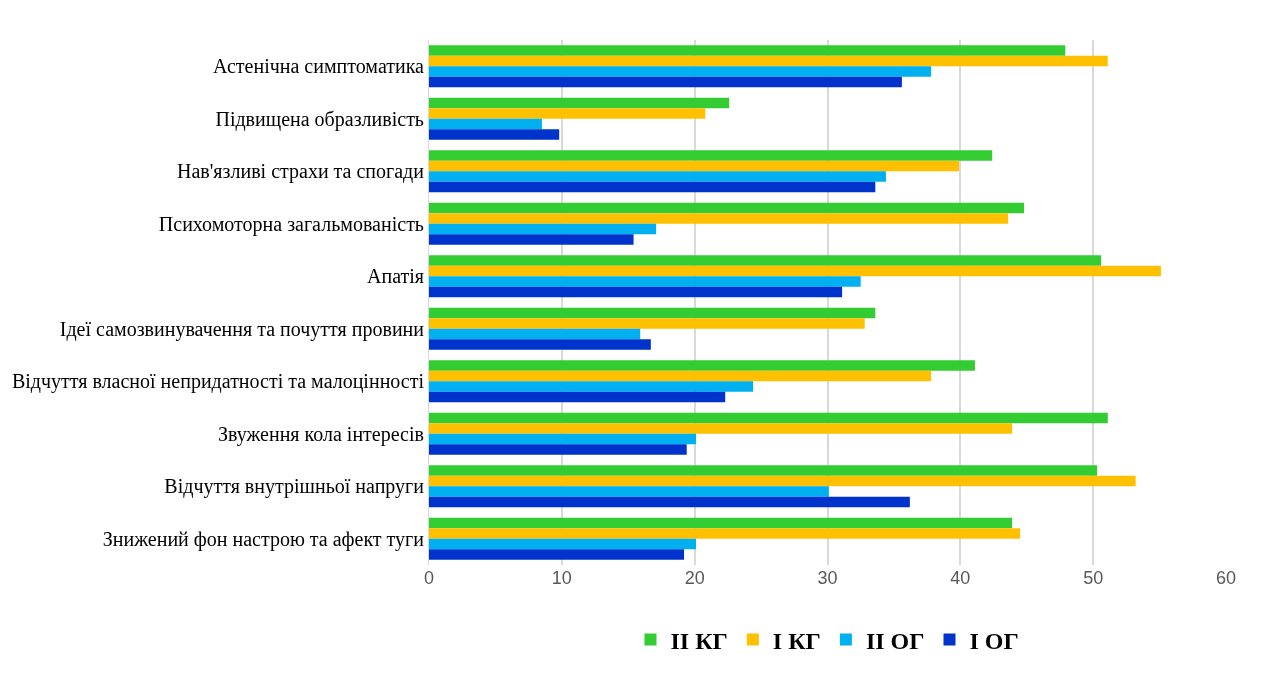  What do you see at coordinates (994, 640) in the screenshot?
I see `legend-label: I ОГ` at bounding box center [994, 640].